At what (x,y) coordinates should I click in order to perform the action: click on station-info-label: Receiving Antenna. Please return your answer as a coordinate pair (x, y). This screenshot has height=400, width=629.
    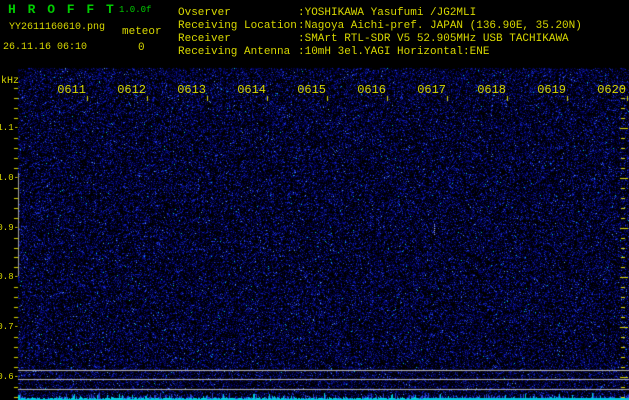
    Looking at the image, I should click on (234, 52).